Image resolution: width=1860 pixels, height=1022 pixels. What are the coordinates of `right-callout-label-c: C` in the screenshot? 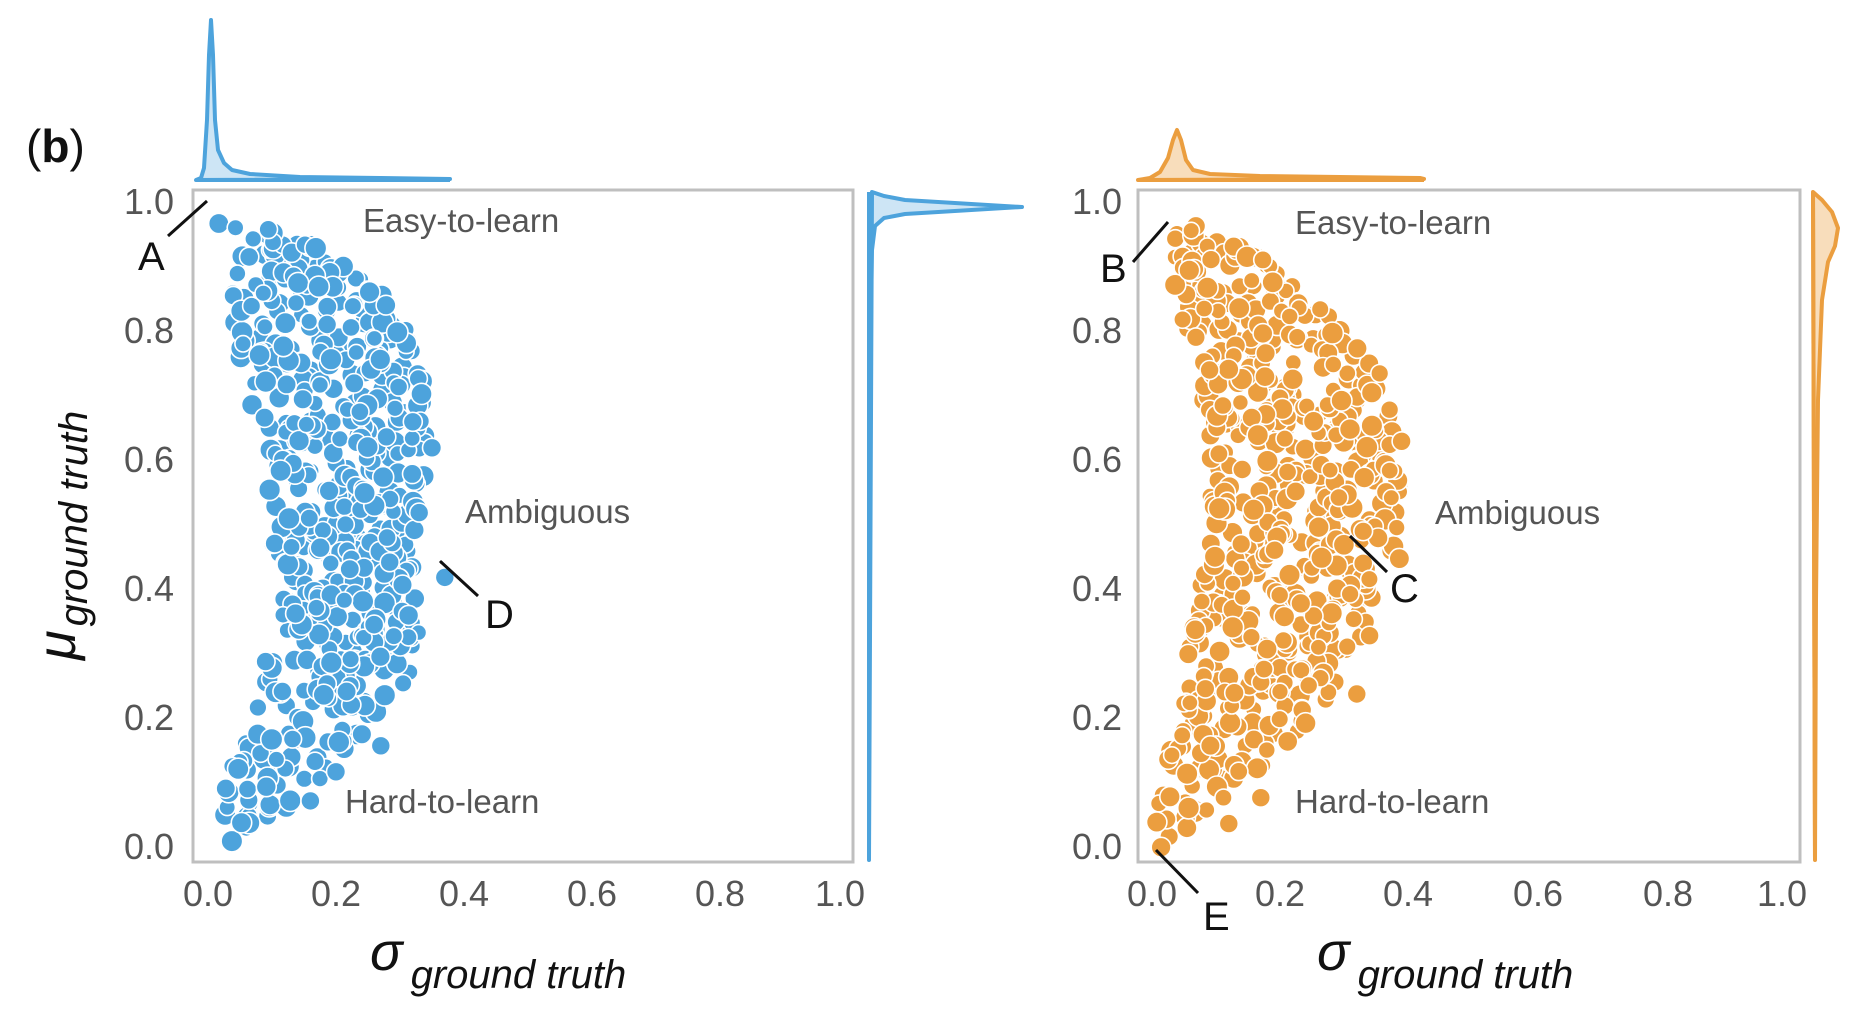 It's located at (1404, 589).